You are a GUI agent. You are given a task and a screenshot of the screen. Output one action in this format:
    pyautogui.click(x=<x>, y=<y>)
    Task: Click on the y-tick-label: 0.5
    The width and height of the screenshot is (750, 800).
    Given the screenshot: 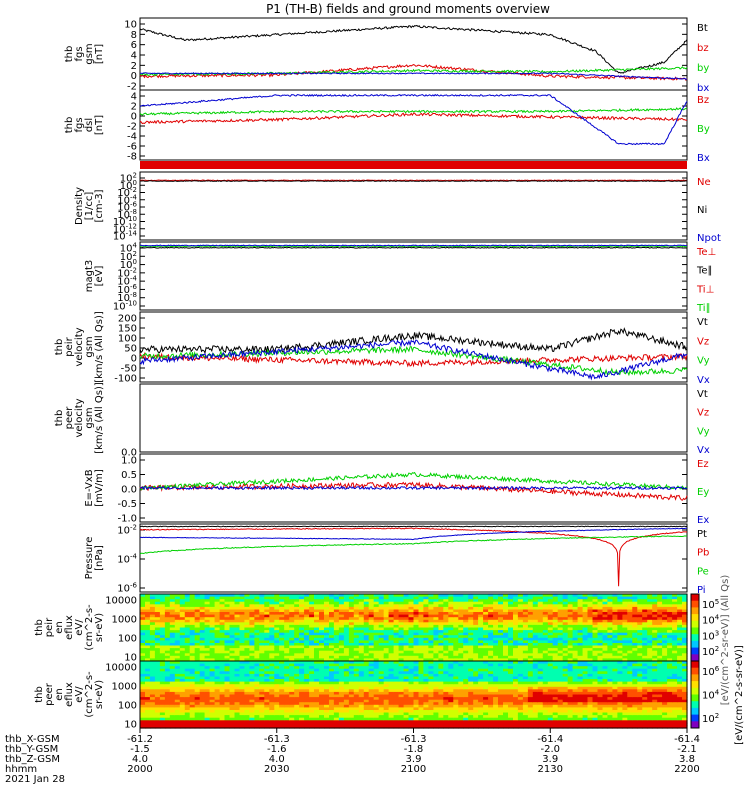 What is the action you would take?
    pyautogui.click(x=129, y=475)
    